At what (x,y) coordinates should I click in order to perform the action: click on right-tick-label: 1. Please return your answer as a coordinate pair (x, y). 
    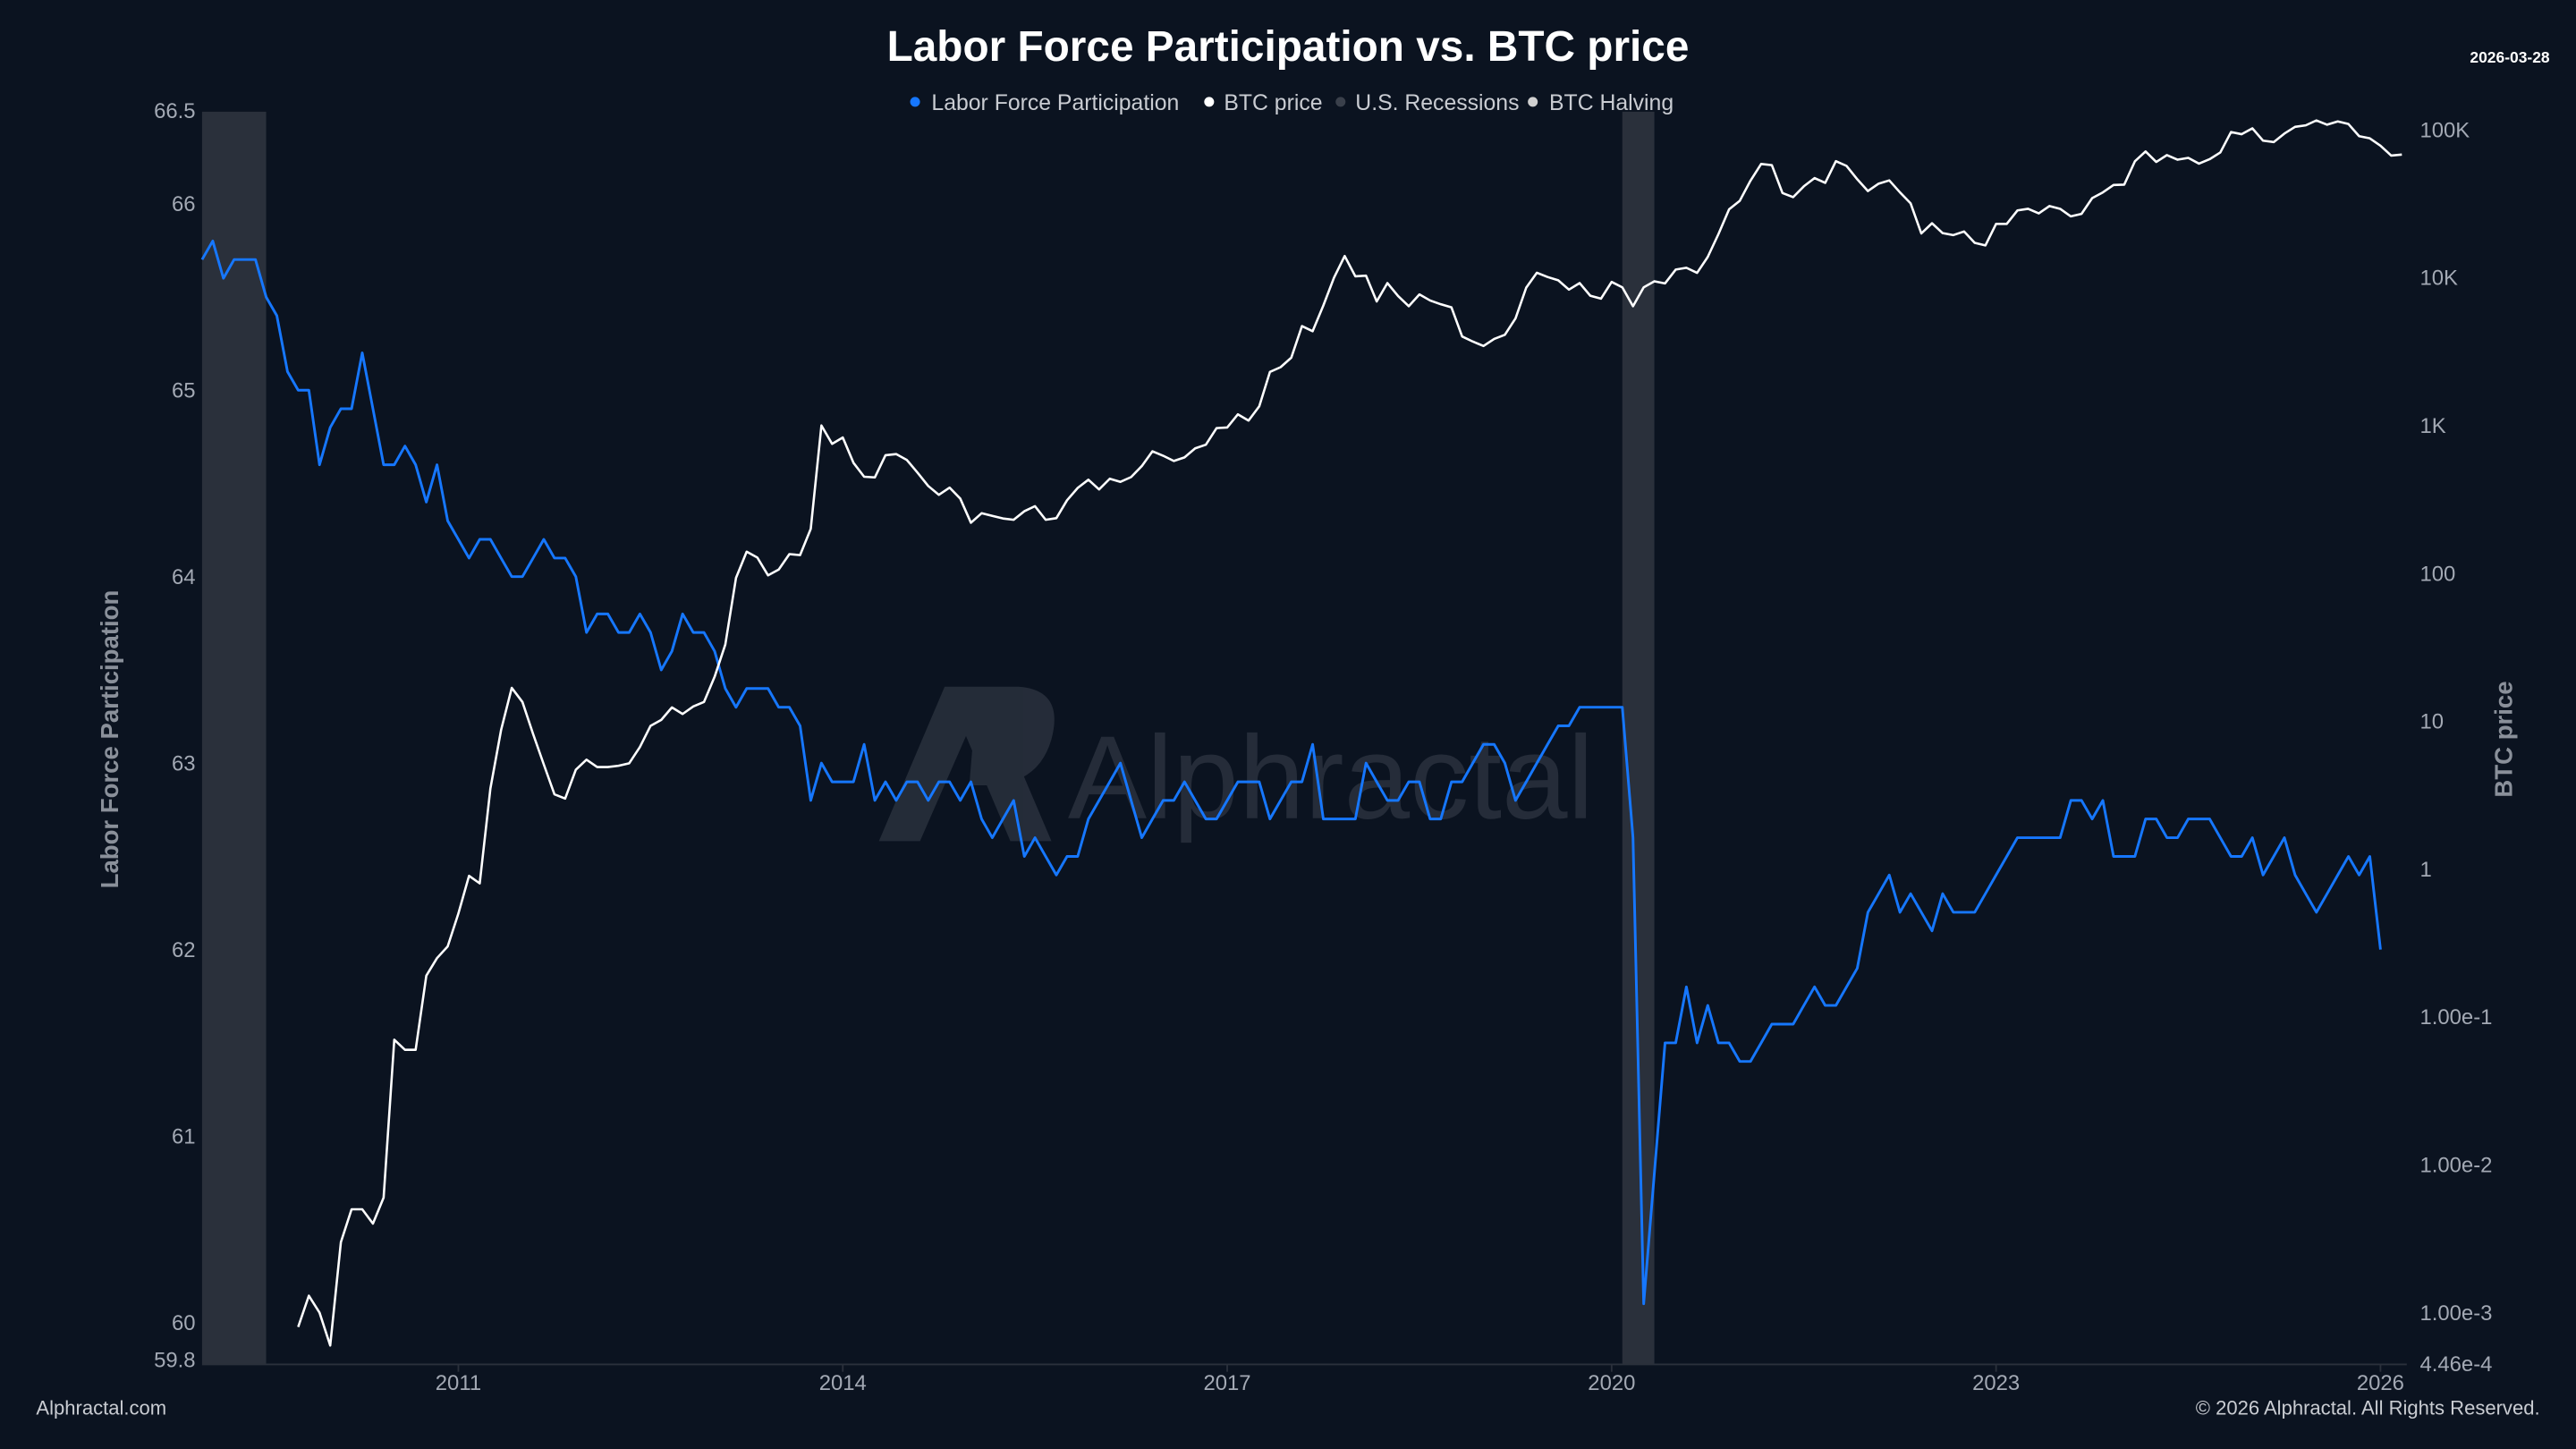
    Looking at the image, I should click on (2426, 870).